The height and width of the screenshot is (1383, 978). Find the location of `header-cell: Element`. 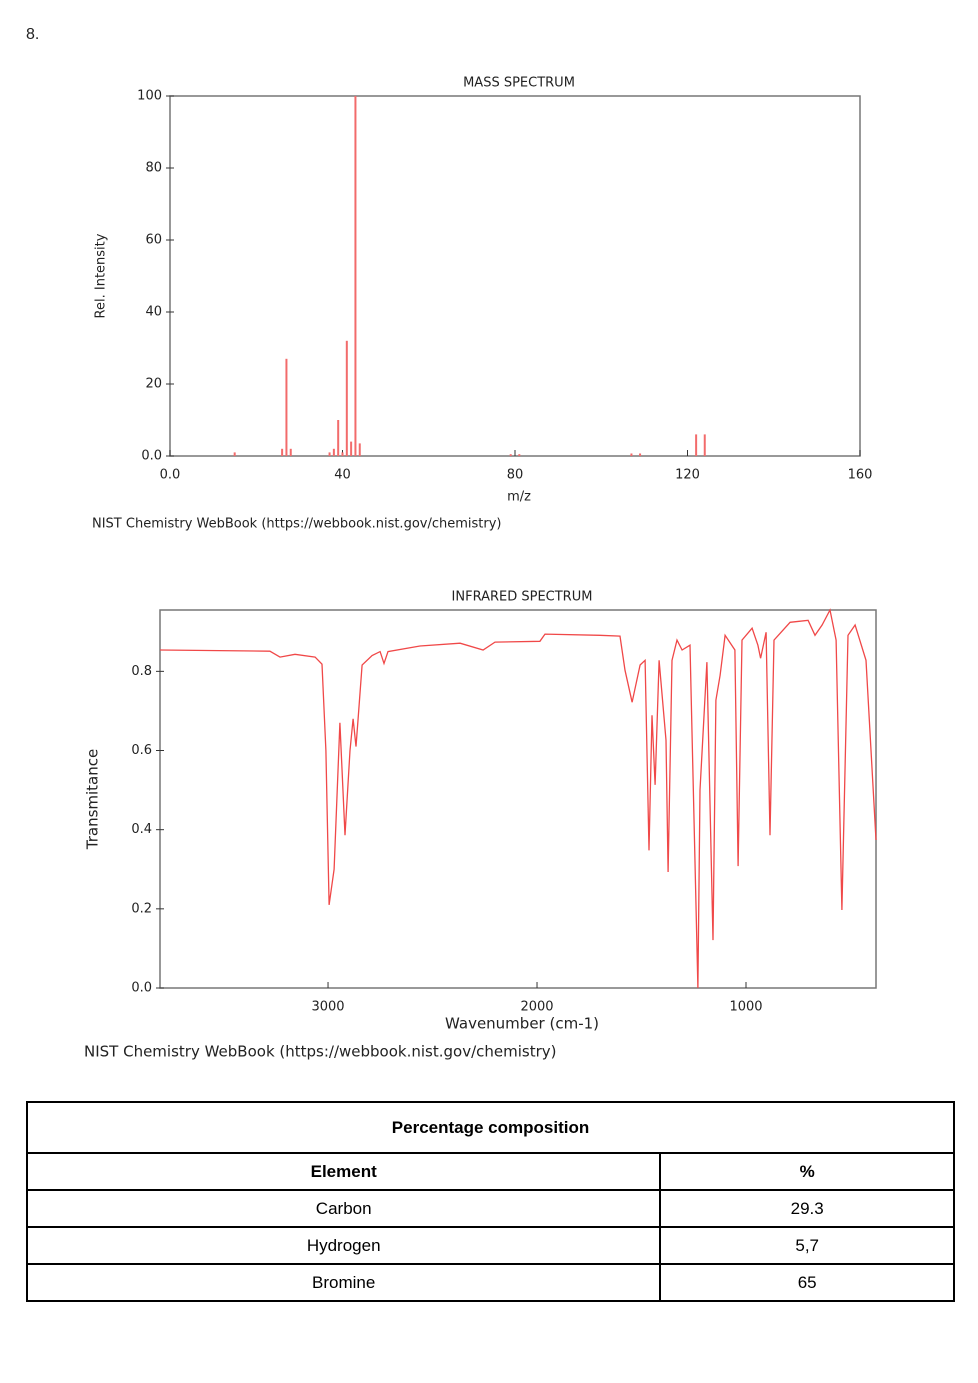

header-cell: Element is located at coordinates (343, 1171).